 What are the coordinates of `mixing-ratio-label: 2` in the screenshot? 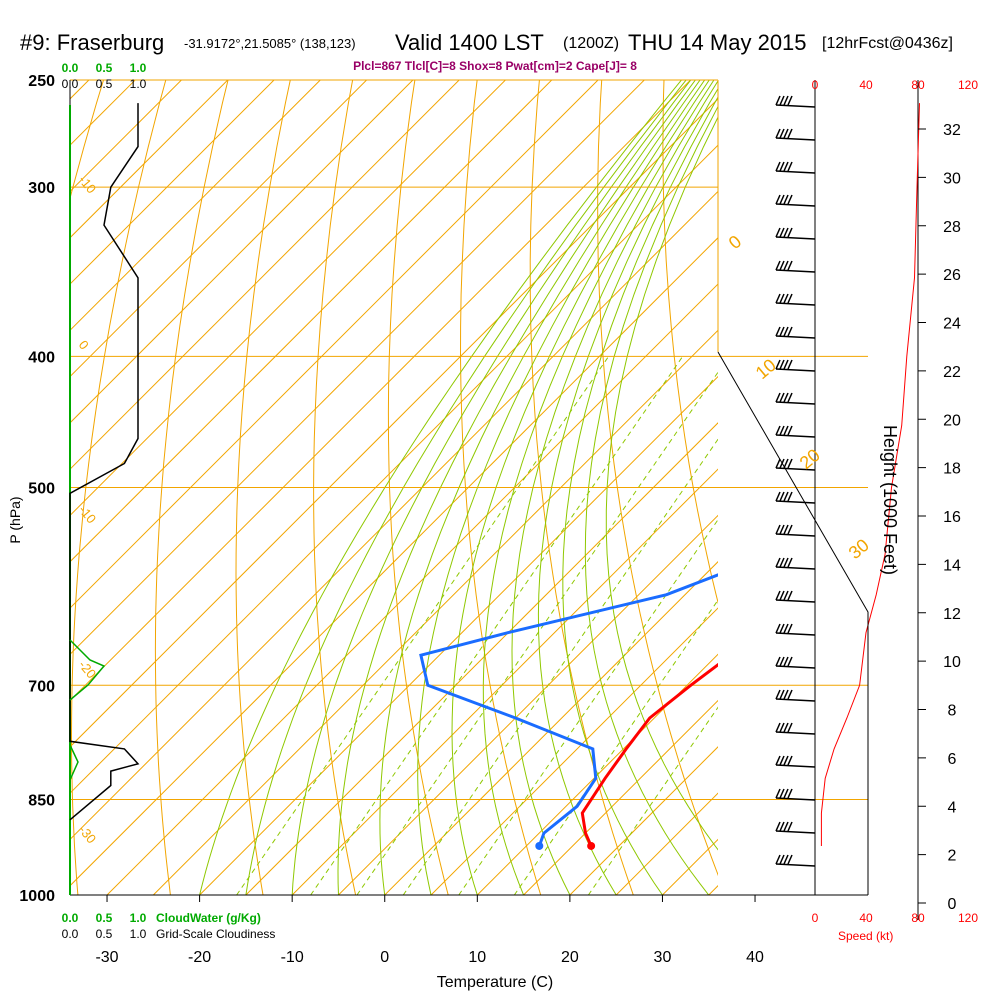 It's located at (307, 909).